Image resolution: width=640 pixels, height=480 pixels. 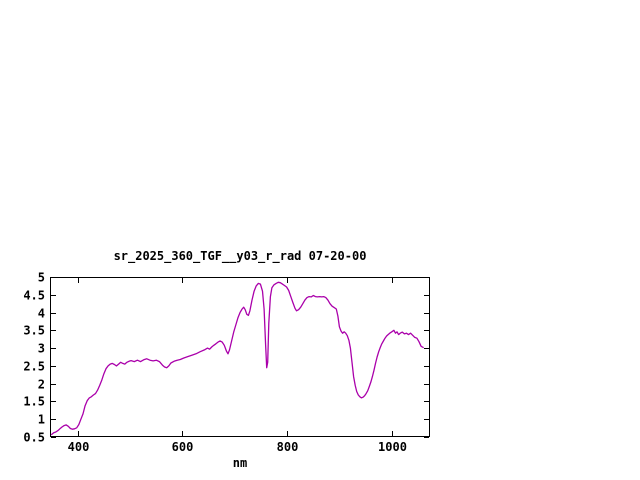 What do you see at coordinates (41, 278) in the screenshot?
I see `y-tick-label: 5` at bounding box center [41, 278].